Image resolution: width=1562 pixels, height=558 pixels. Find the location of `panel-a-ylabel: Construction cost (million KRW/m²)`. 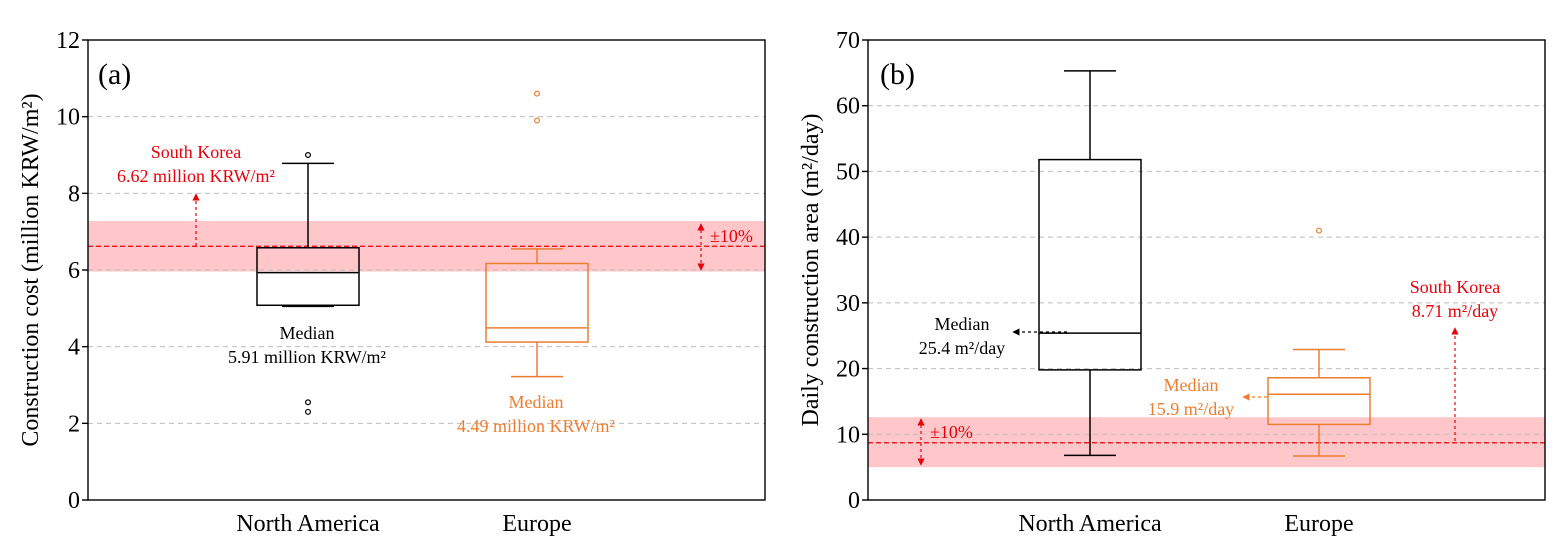

panel-a-ylabel: Construction cost (million KRW/m²) is located at coordinates (31, 269).